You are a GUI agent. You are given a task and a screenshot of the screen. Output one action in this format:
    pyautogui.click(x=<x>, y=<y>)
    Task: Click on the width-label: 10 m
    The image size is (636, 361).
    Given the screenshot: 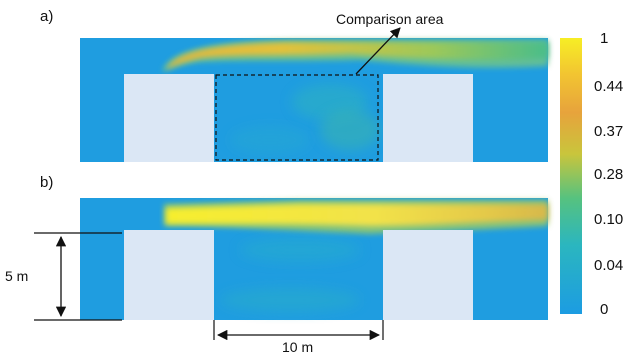 What is the action you would take?
    pyautogui.click(x=298, y=347)
    